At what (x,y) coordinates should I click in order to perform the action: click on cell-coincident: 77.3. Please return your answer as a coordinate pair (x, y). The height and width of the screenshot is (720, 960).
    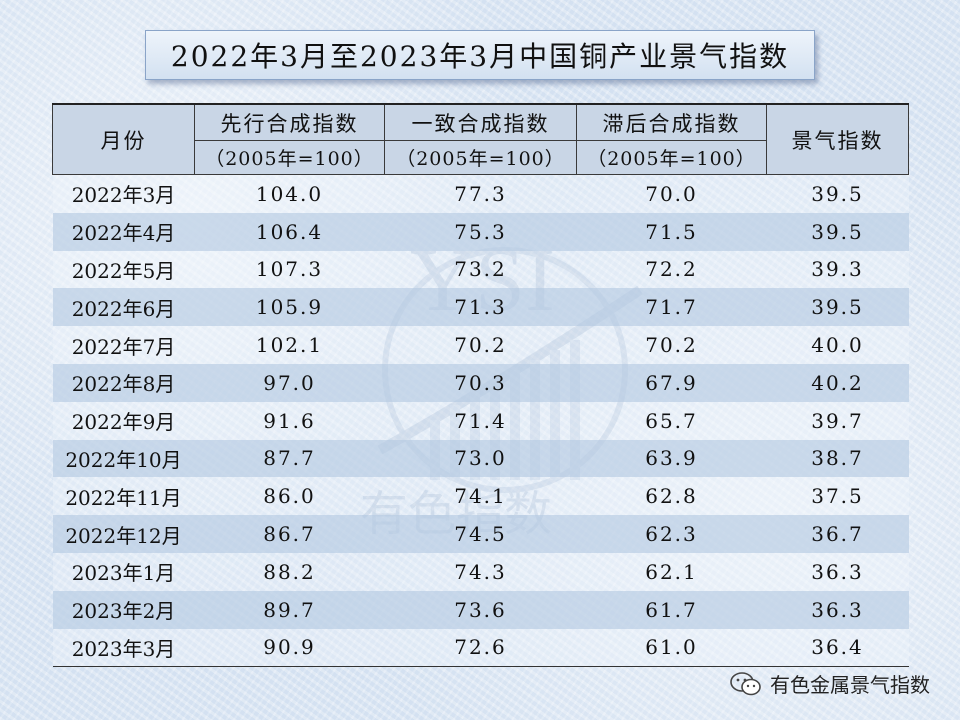
    Looking at the image, I should click on (480, 193).